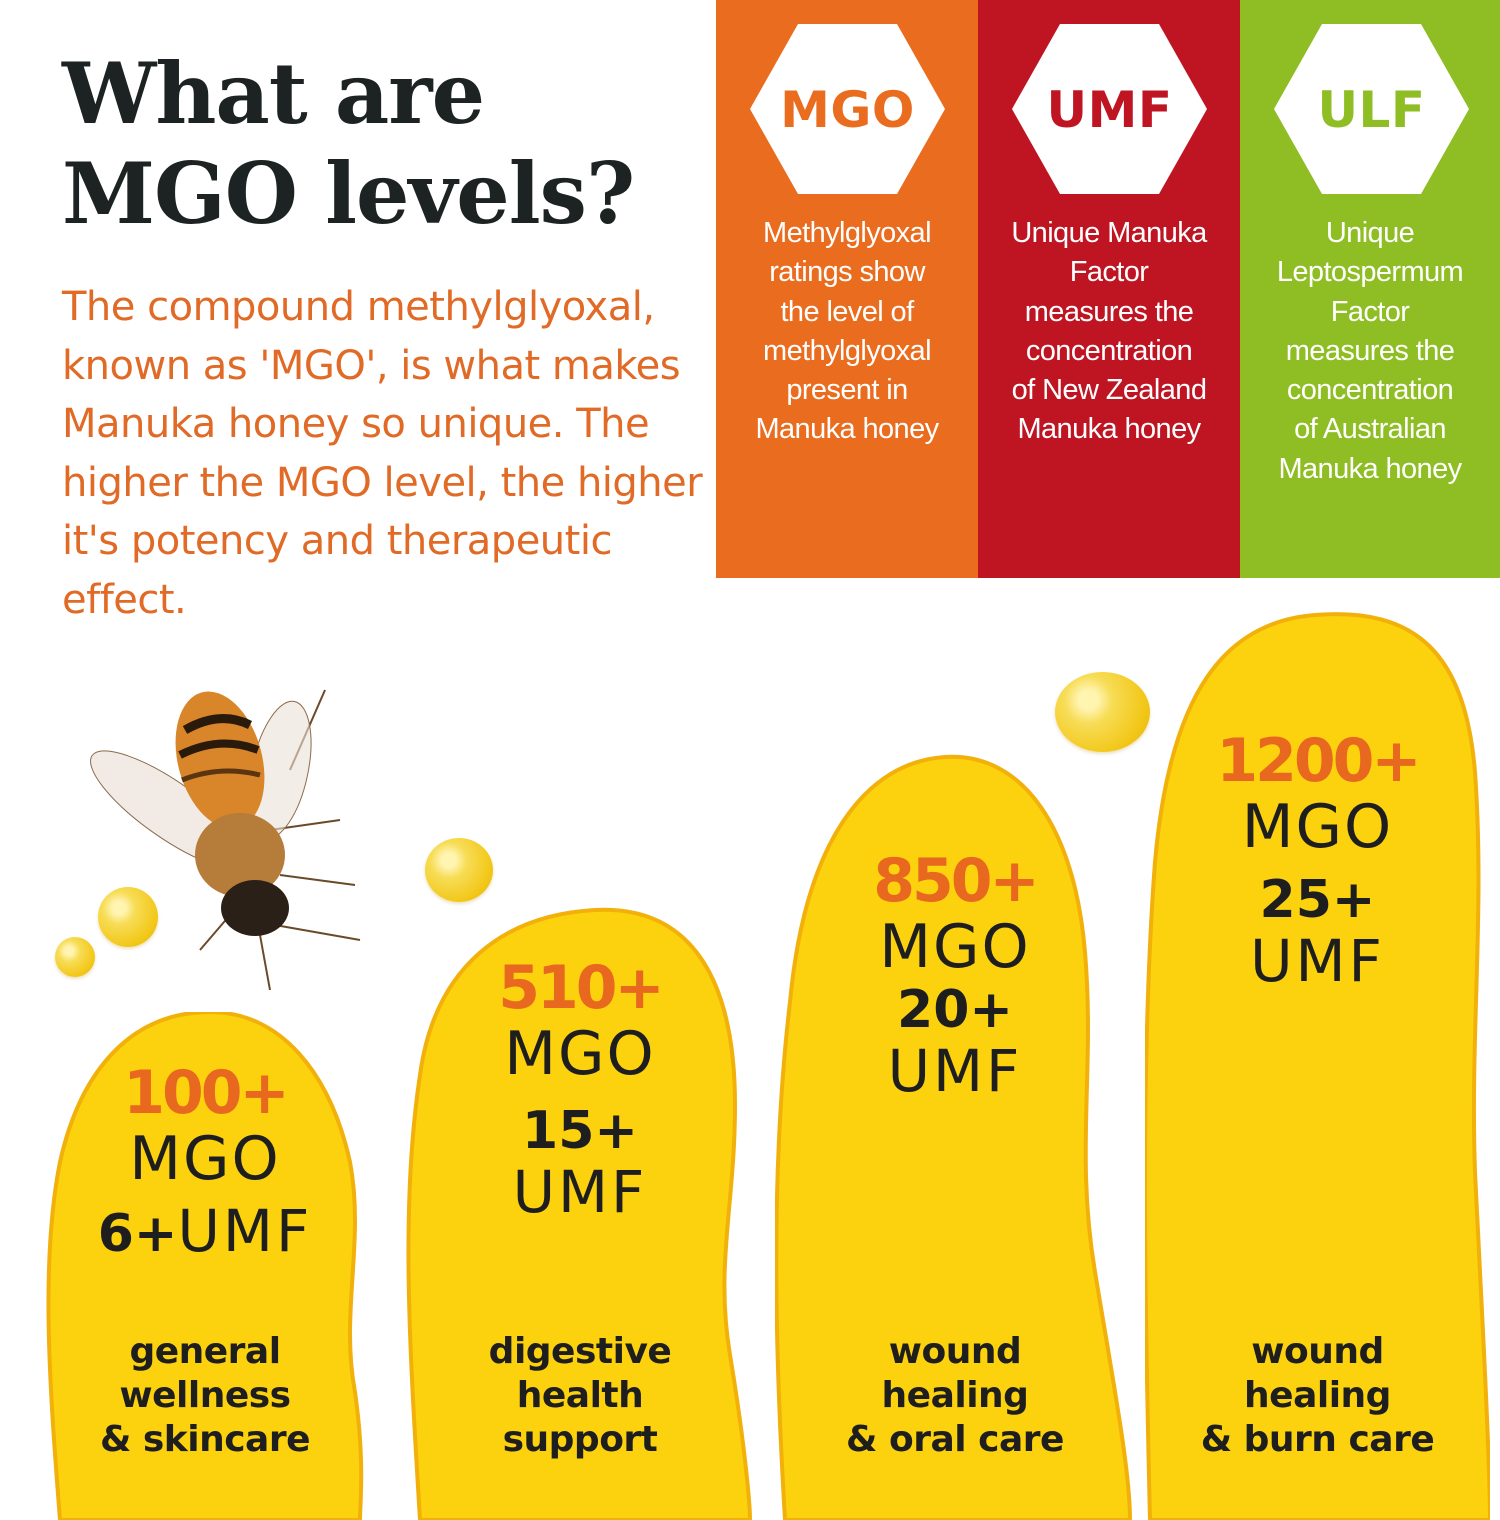 The width and height of the screenshot is (1500, 1520). I want to click on bee-illustration, so click(230, 835).